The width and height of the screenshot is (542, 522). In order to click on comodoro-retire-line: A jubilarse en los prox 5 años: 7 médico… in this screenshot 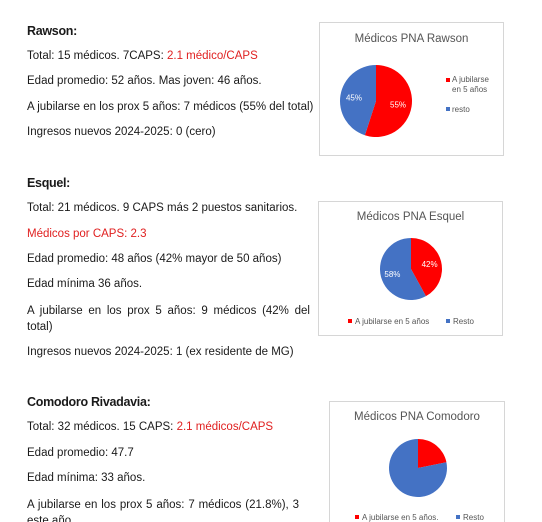, I will do `click(163, 510)`.